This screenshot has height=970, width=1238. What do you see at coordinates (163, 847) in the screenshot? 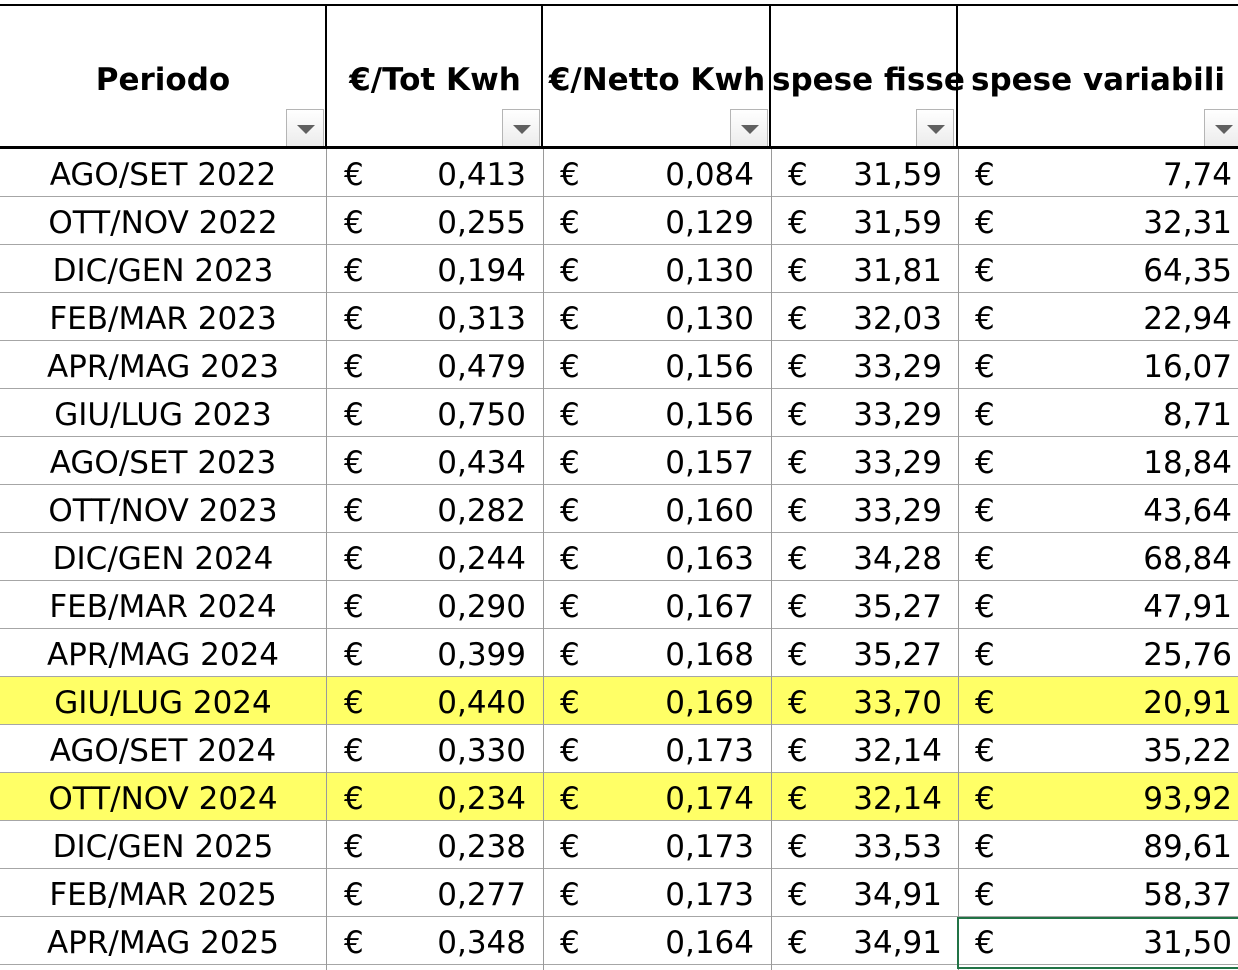
I see `cell-periodo: DIC/GEN 2025` at bounding box center [163, 847].